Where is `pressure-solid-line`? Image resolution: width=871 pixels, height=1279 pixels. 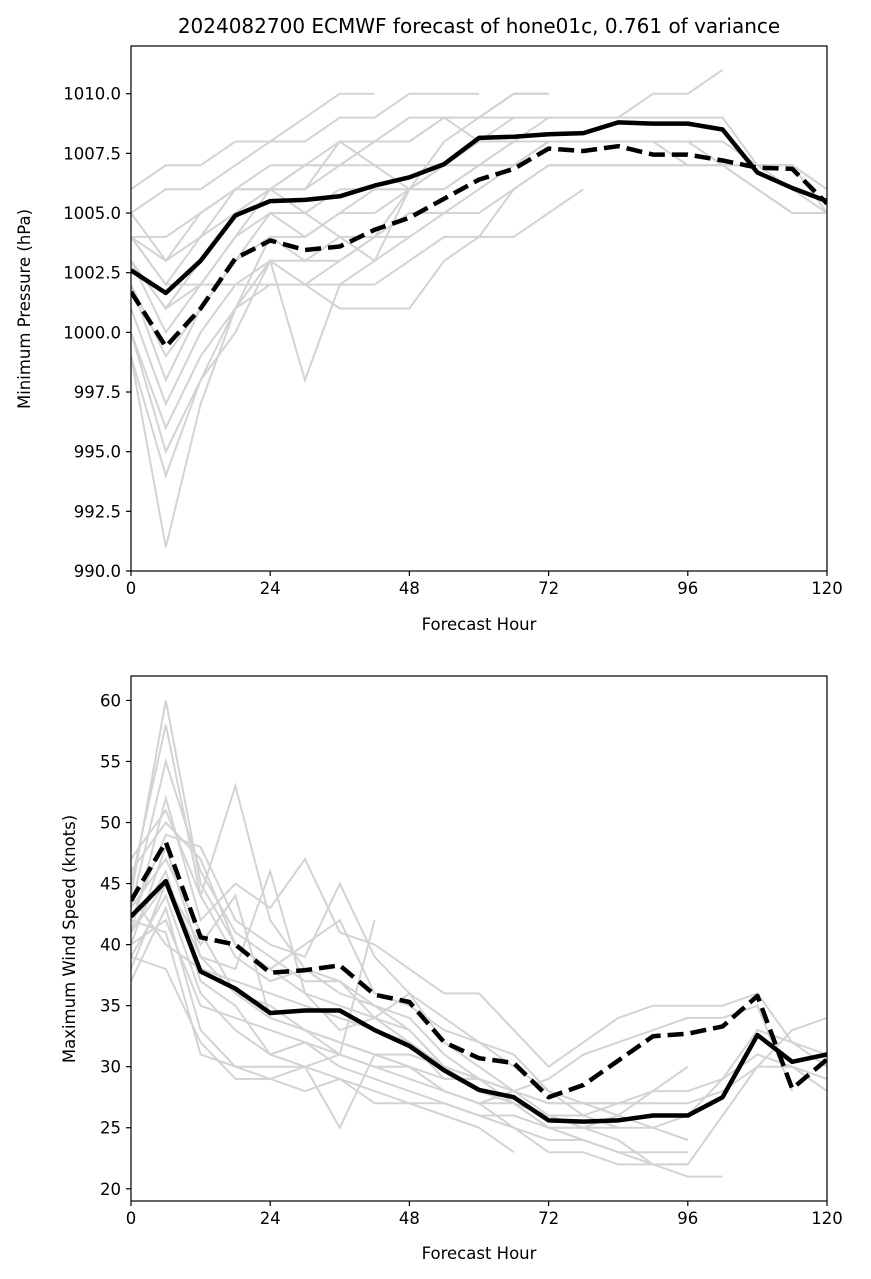 pressure-solid-line is located at coordinates (479, 208).